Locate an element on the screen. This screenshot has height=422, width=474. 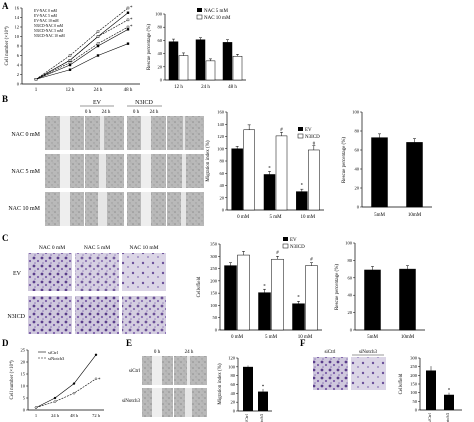
y-tick-label: 200 is located at coordinates (214, 280).